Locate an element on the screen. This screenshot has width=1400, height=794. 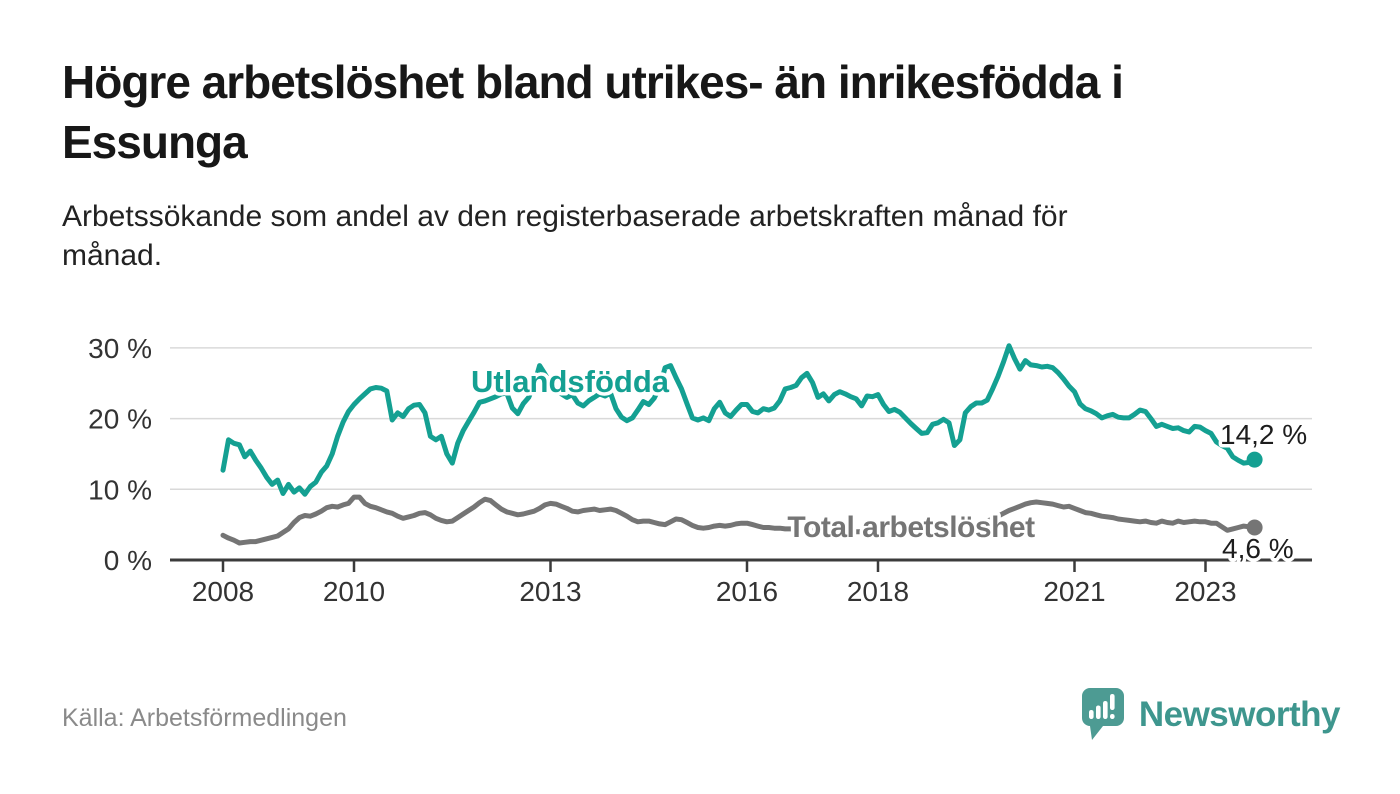
x-tick-label: 2010 is located at coordinates (354, 591).